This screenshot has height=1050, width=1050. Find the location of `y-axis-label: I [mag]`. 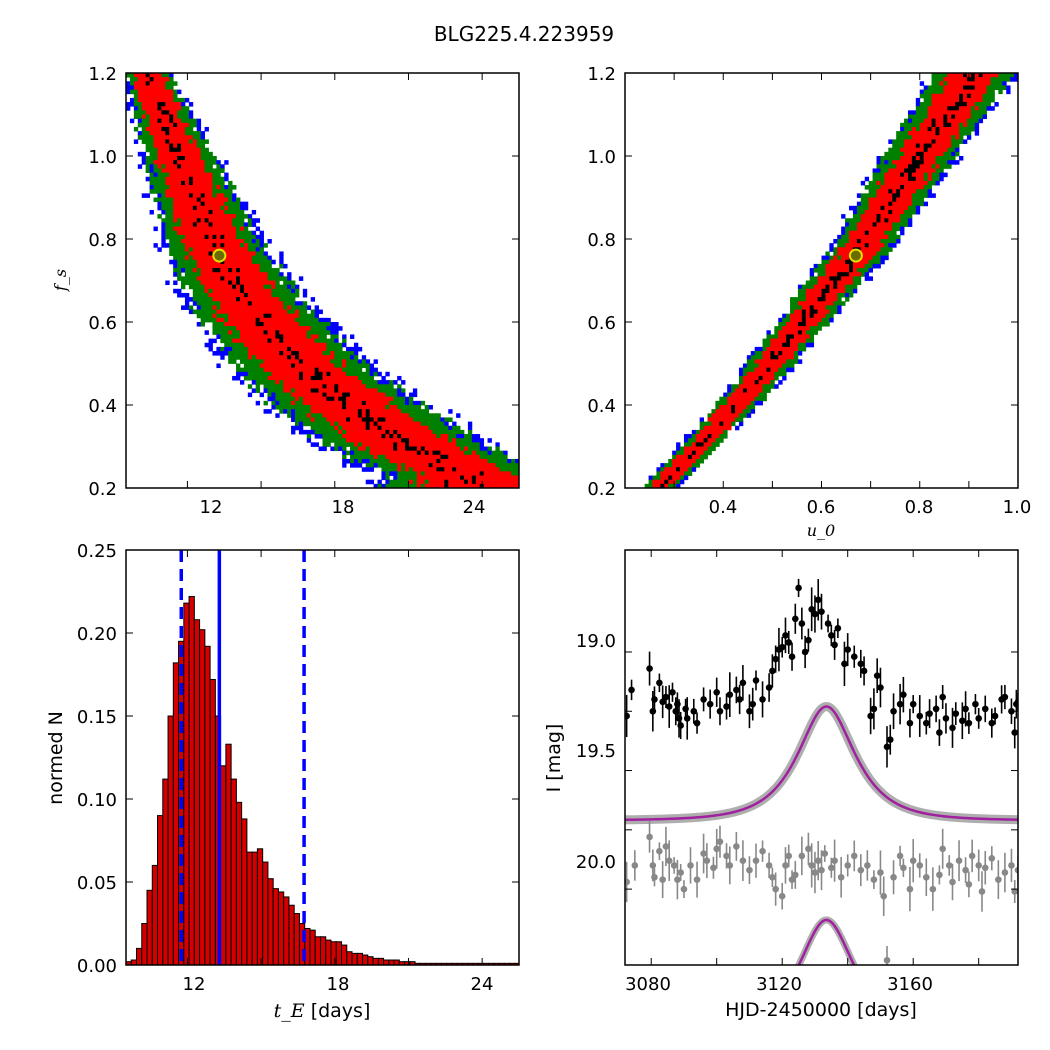

y-axis-label: I [mag] is located at coordinates (554, 758).